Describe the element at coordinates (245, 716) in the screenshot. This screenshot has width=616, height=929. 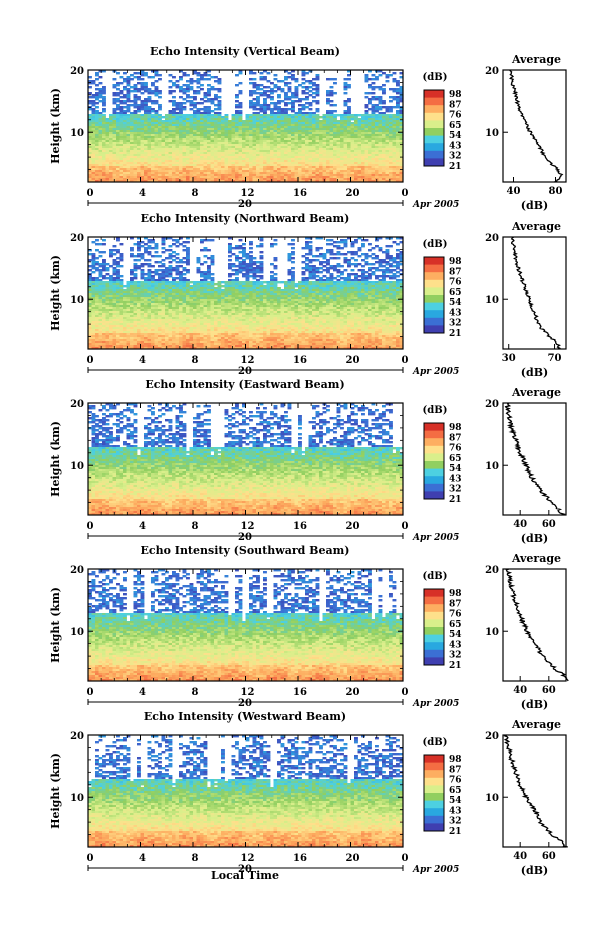
I see `panel-title: Echo Intensity (Westward Beam)` at that location.